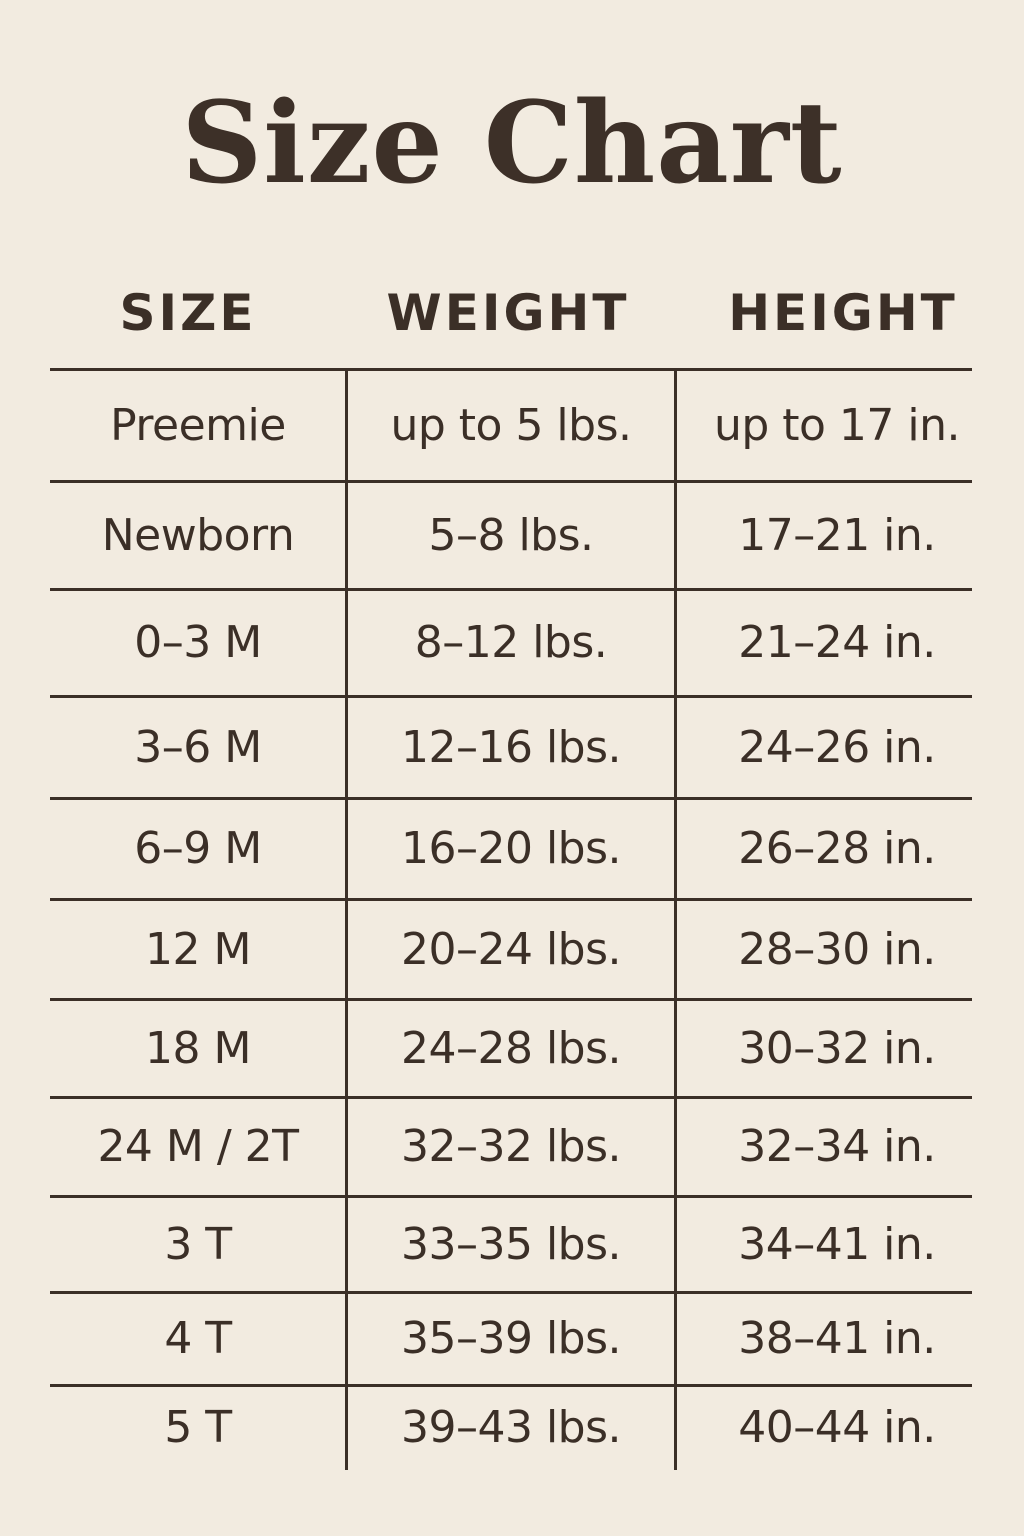 This screenshot has height=1536, width=1024. Describe the element at coordinates (198, 1244) in the screenshot. I see `size-cell: 3 T` at that location.